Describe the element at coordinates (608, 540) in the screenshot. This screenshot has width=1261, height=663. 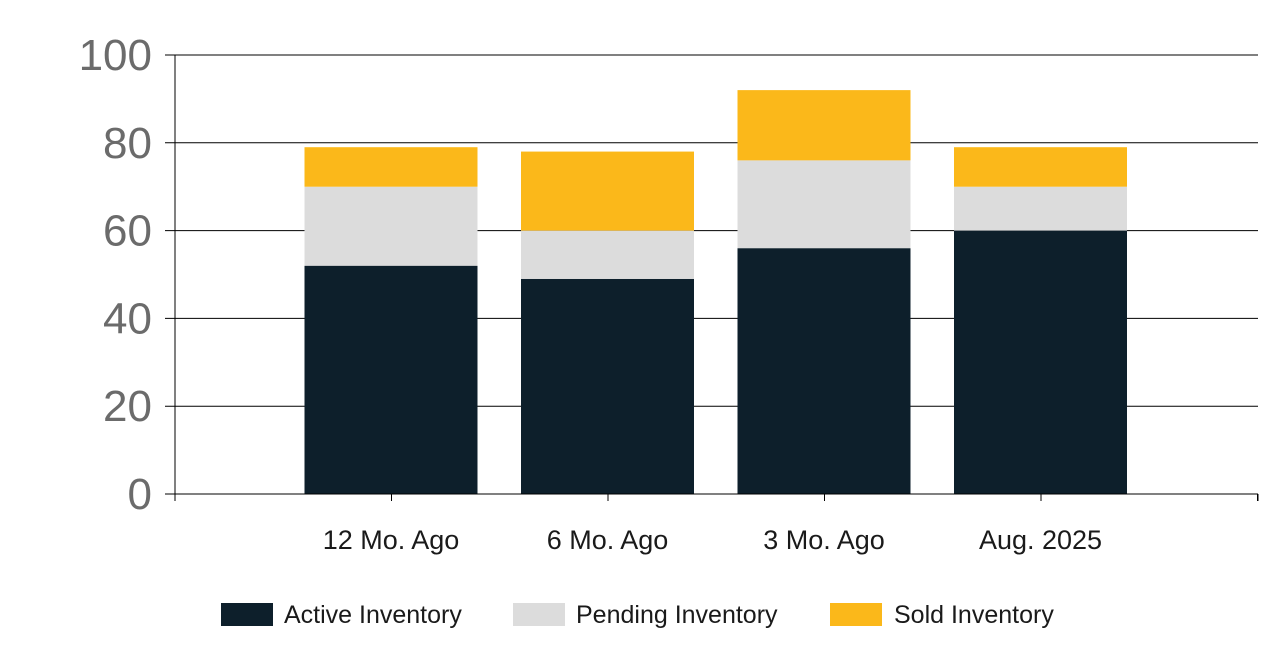
I see `x-tick-label: 6 Mo. Ago` at that location.